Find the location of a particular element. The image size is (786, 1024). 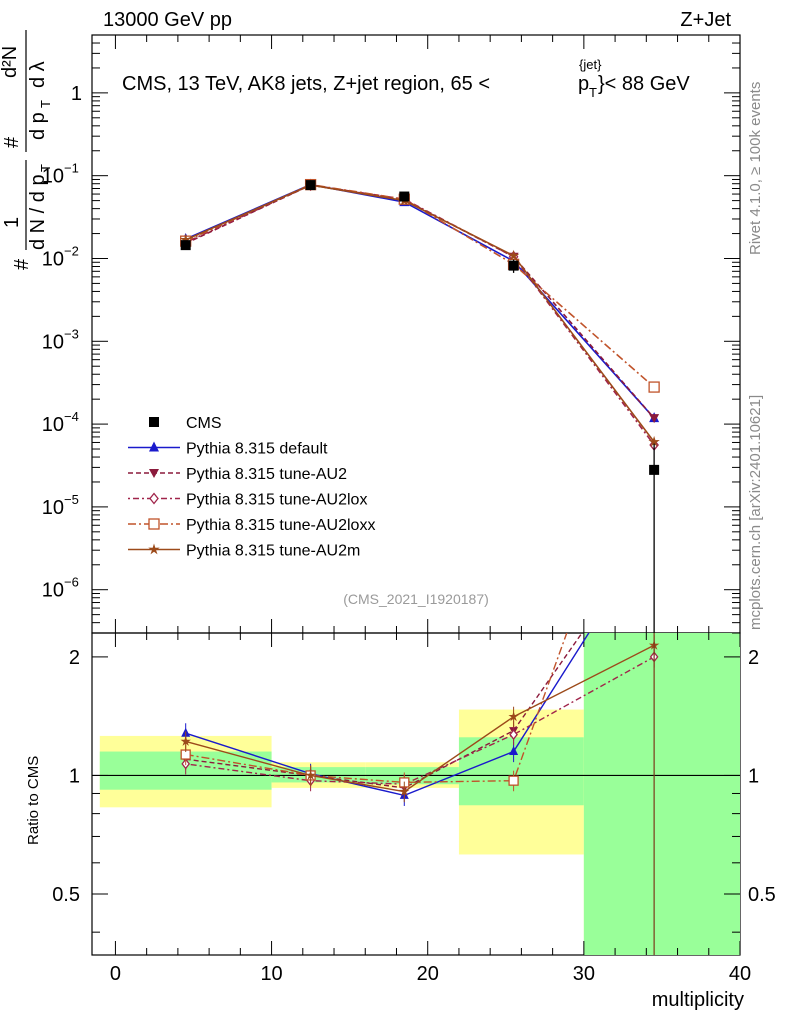

legend-marker-au2m is located at coordinates (154, 549).